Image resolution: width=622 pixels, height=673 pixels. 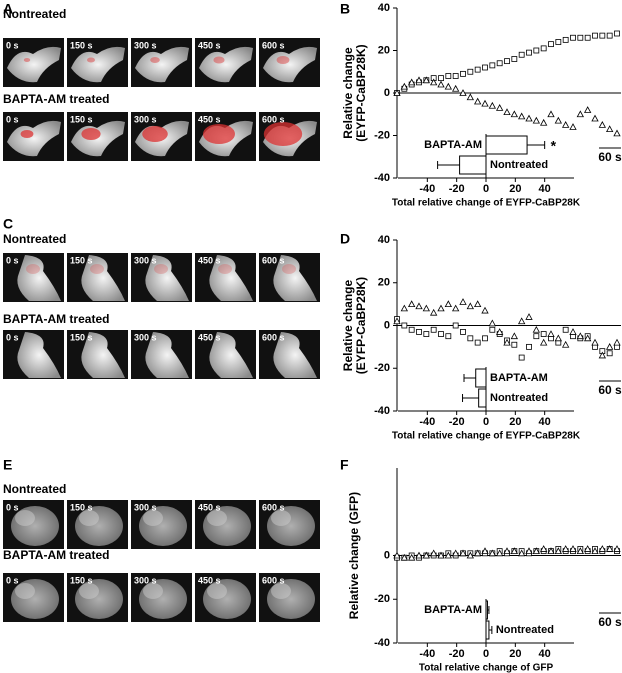 I want to click on inset-x-tick-label: 20, so click(x=515, y=654).